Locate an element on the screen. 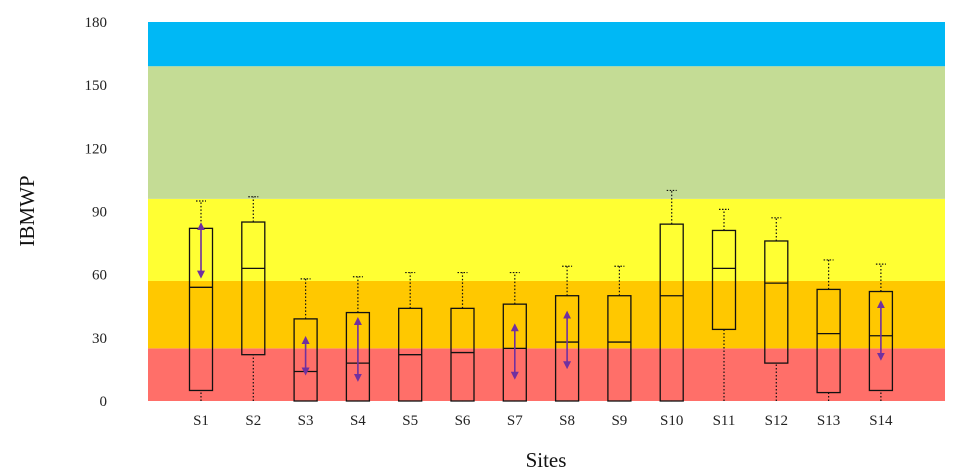  y-tick-label: 30 is located at coordinates (99, 339).